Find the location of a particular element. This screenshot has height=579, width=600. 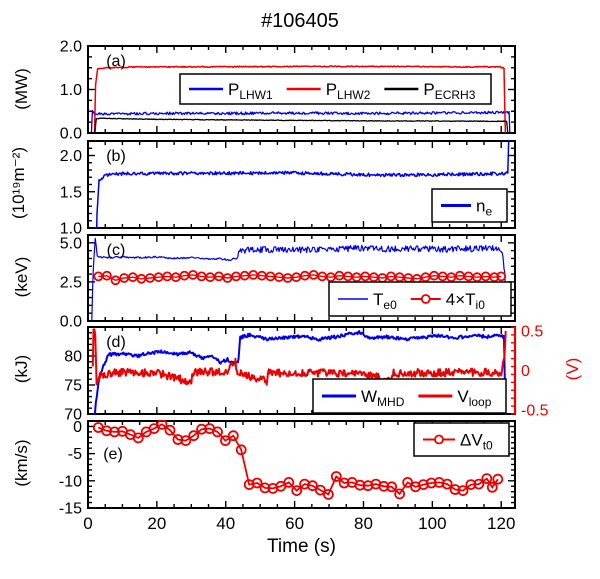

series-T_e0 is located at coordinates (299, 279).